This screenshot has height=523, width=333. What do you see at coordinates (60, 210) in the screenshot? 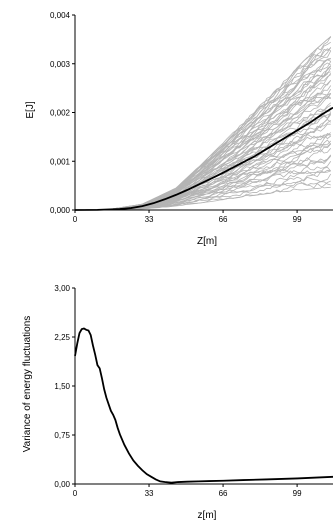
I see `y-tick-label: 0,000` at bounding box center [60, 210].